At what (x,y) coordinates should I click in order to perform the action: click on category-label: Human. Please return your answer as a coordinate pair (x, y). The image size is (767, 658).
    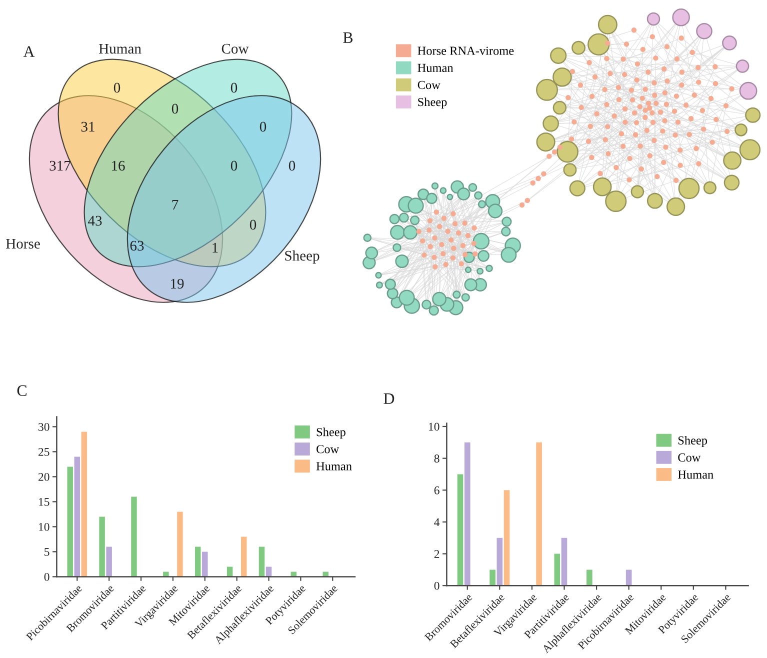
    Looking at the image, I should click on (120, 49).